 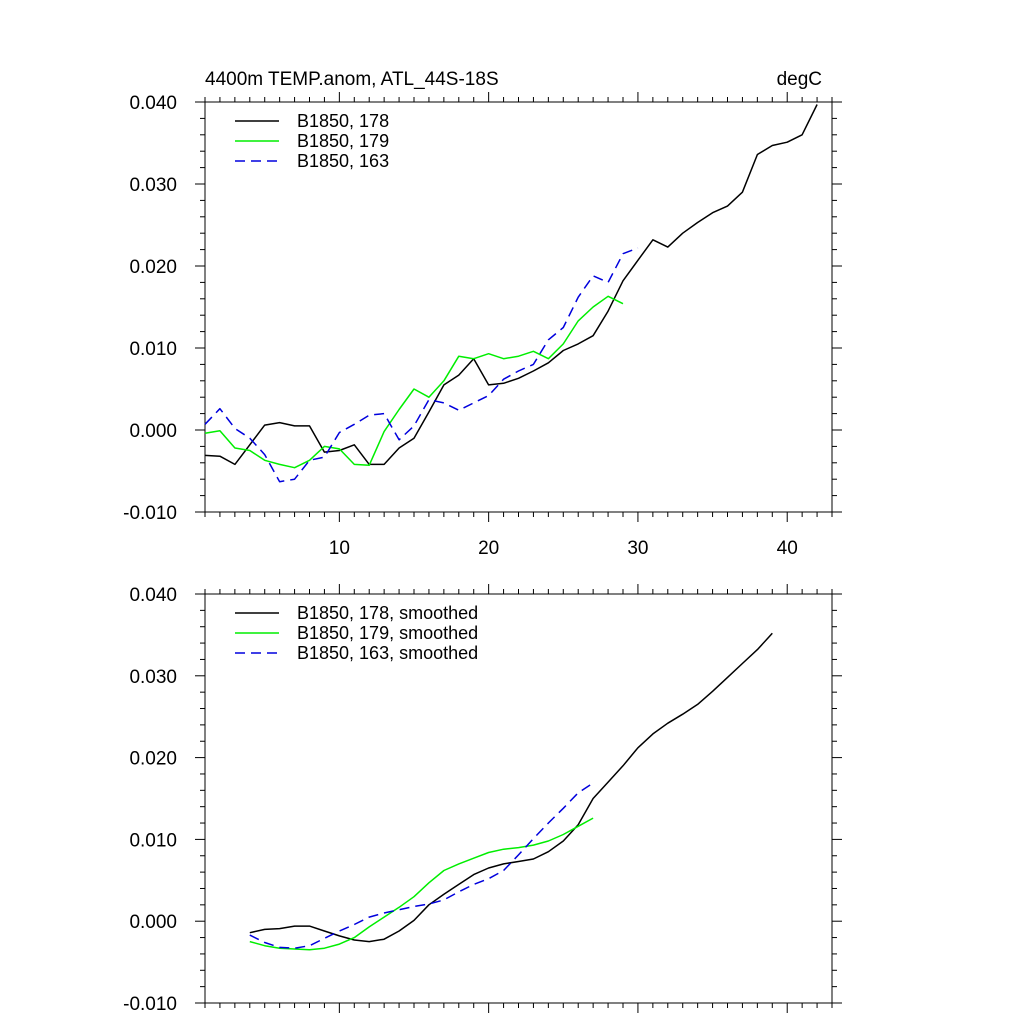 What do you see at coordinates (387, 633) in the screenshot?
I see `legend-label-2: B1850, 179, smoothed` at bounding box center [387, 633].